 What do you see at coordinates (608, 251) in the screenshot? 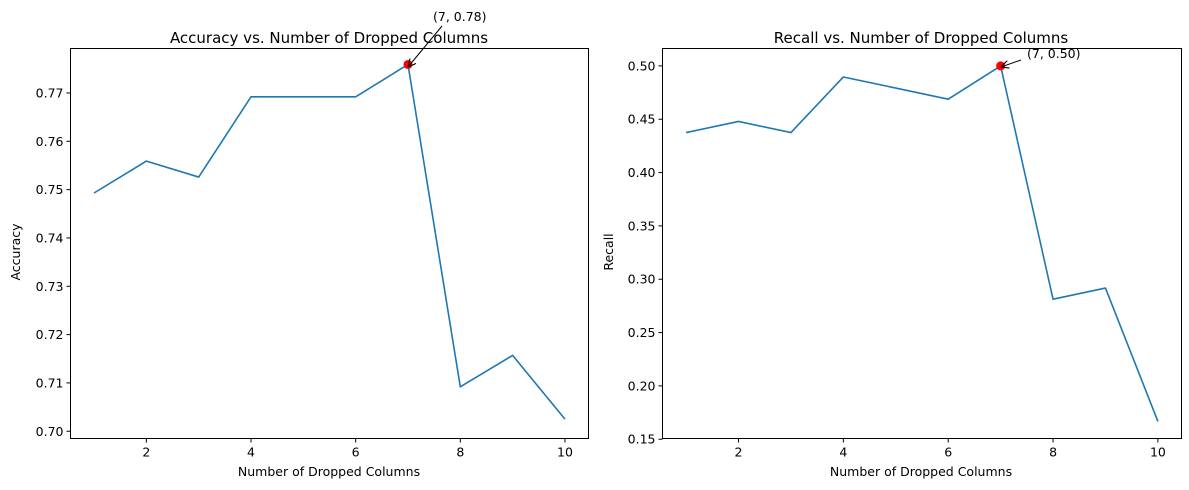
I see `y-axis-label: Recall` at bounding box center [608, 251].